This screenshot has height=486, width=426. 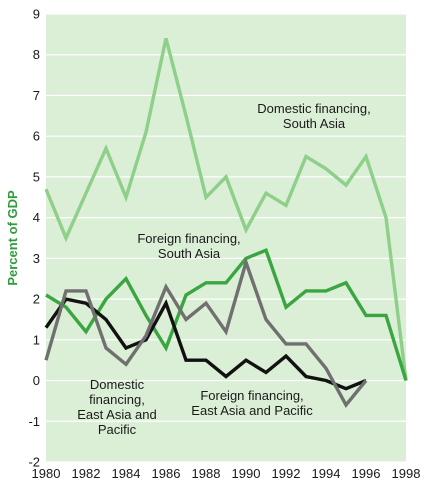 I want to click on x-tick-label: 1996, so click(x=366, y=473).